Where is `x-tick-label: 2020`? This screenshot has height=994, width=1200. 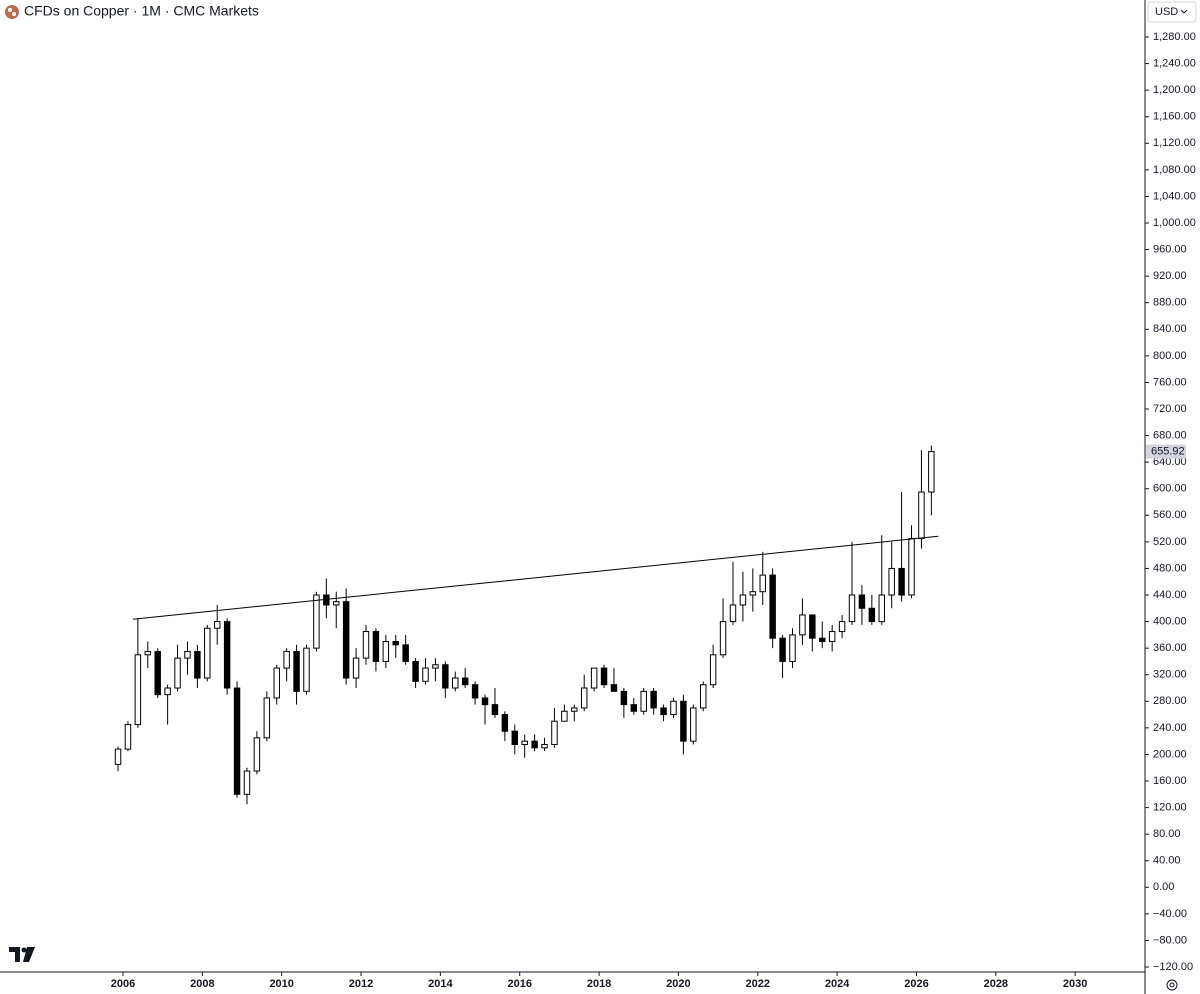
x-tick-label: 2020 is located at coordinates (678, 984).